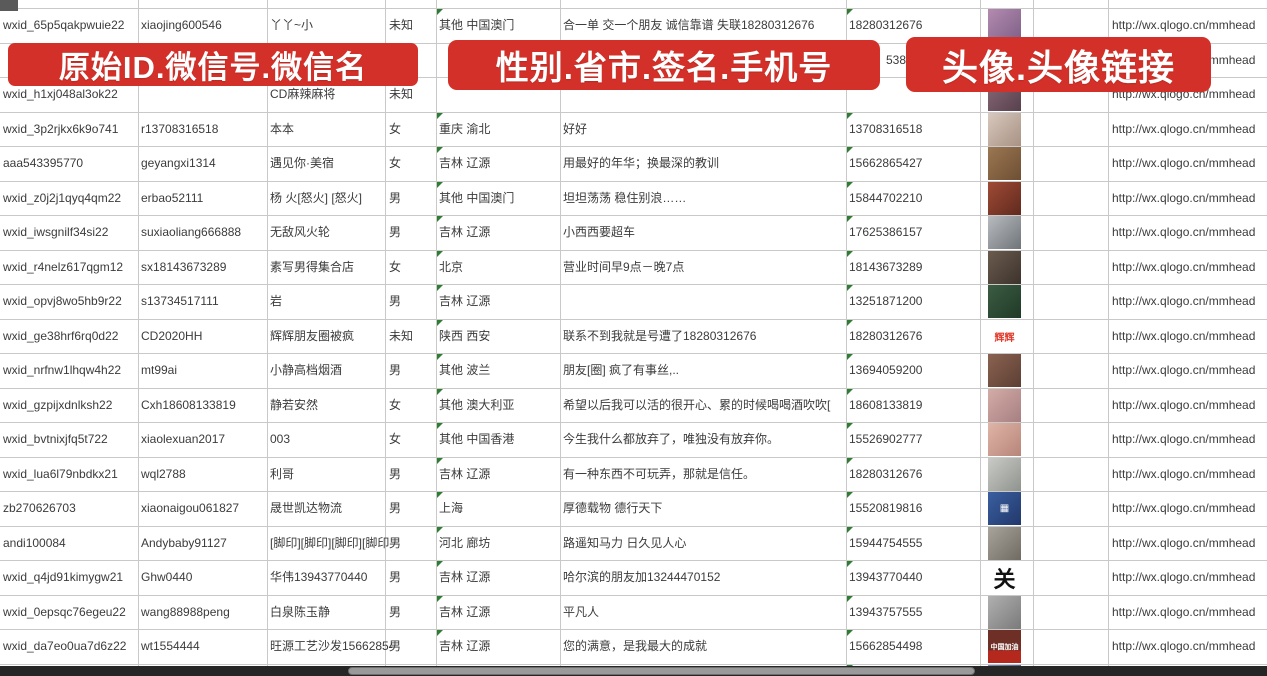 Image resolution: width=1267 pixels, height=676 pixels. Describe the element at coordinates (180, 301) in the screenshot. I see `cell-wechat-id: s13734517111` at that location.